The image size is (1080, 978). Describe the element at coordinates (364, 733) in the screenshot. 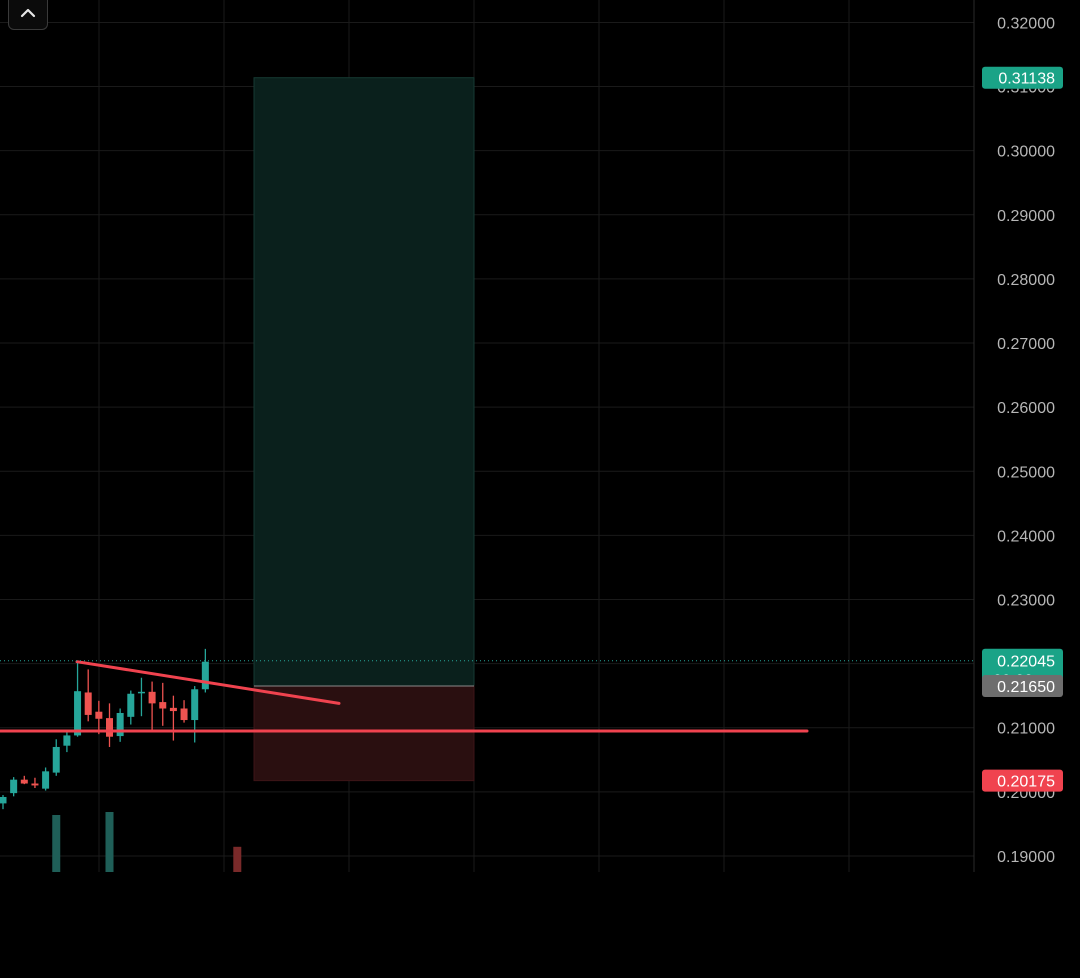

I see `stop-zone` at that location.